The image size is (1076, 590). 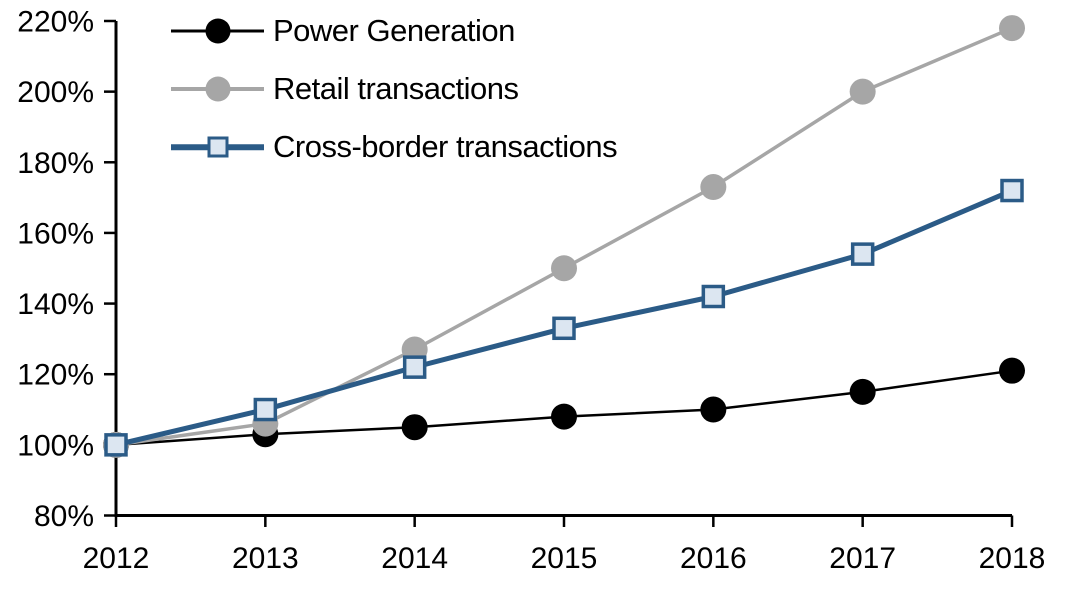 What do you see at coordinates (713, 558) in the screenshot?
I see `x-tick-label: 2016` at bounding box center [713, 558].